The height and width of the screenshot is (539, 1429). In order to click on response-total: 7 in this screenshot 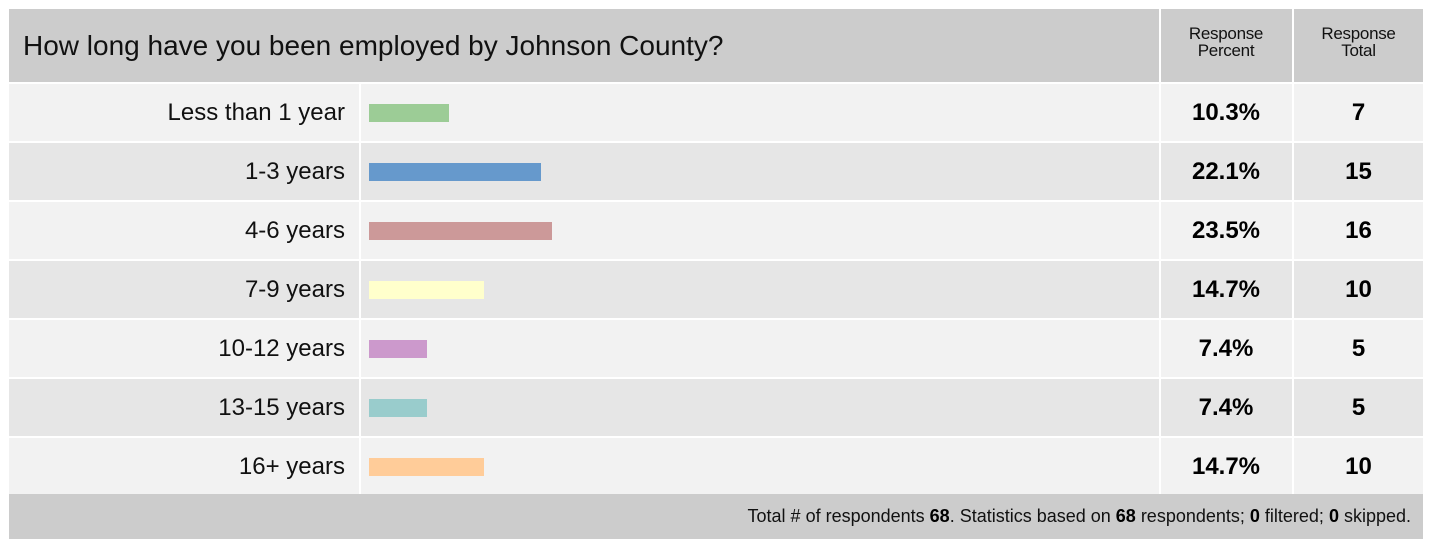, I will do `click(1358, 112)`.